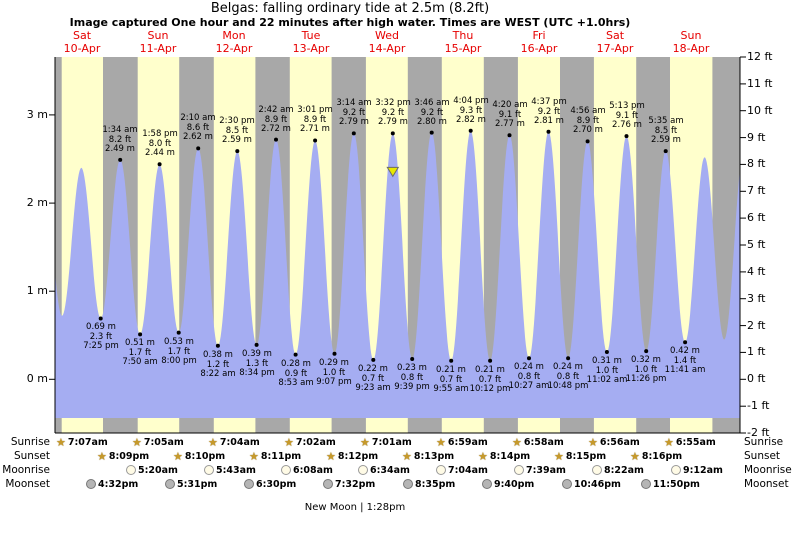 This screenshot has height=538, width=793. Describe the element at coordinates (384, 470) in the screenshot. I see `moonrise-event: 6:34am` at that location.